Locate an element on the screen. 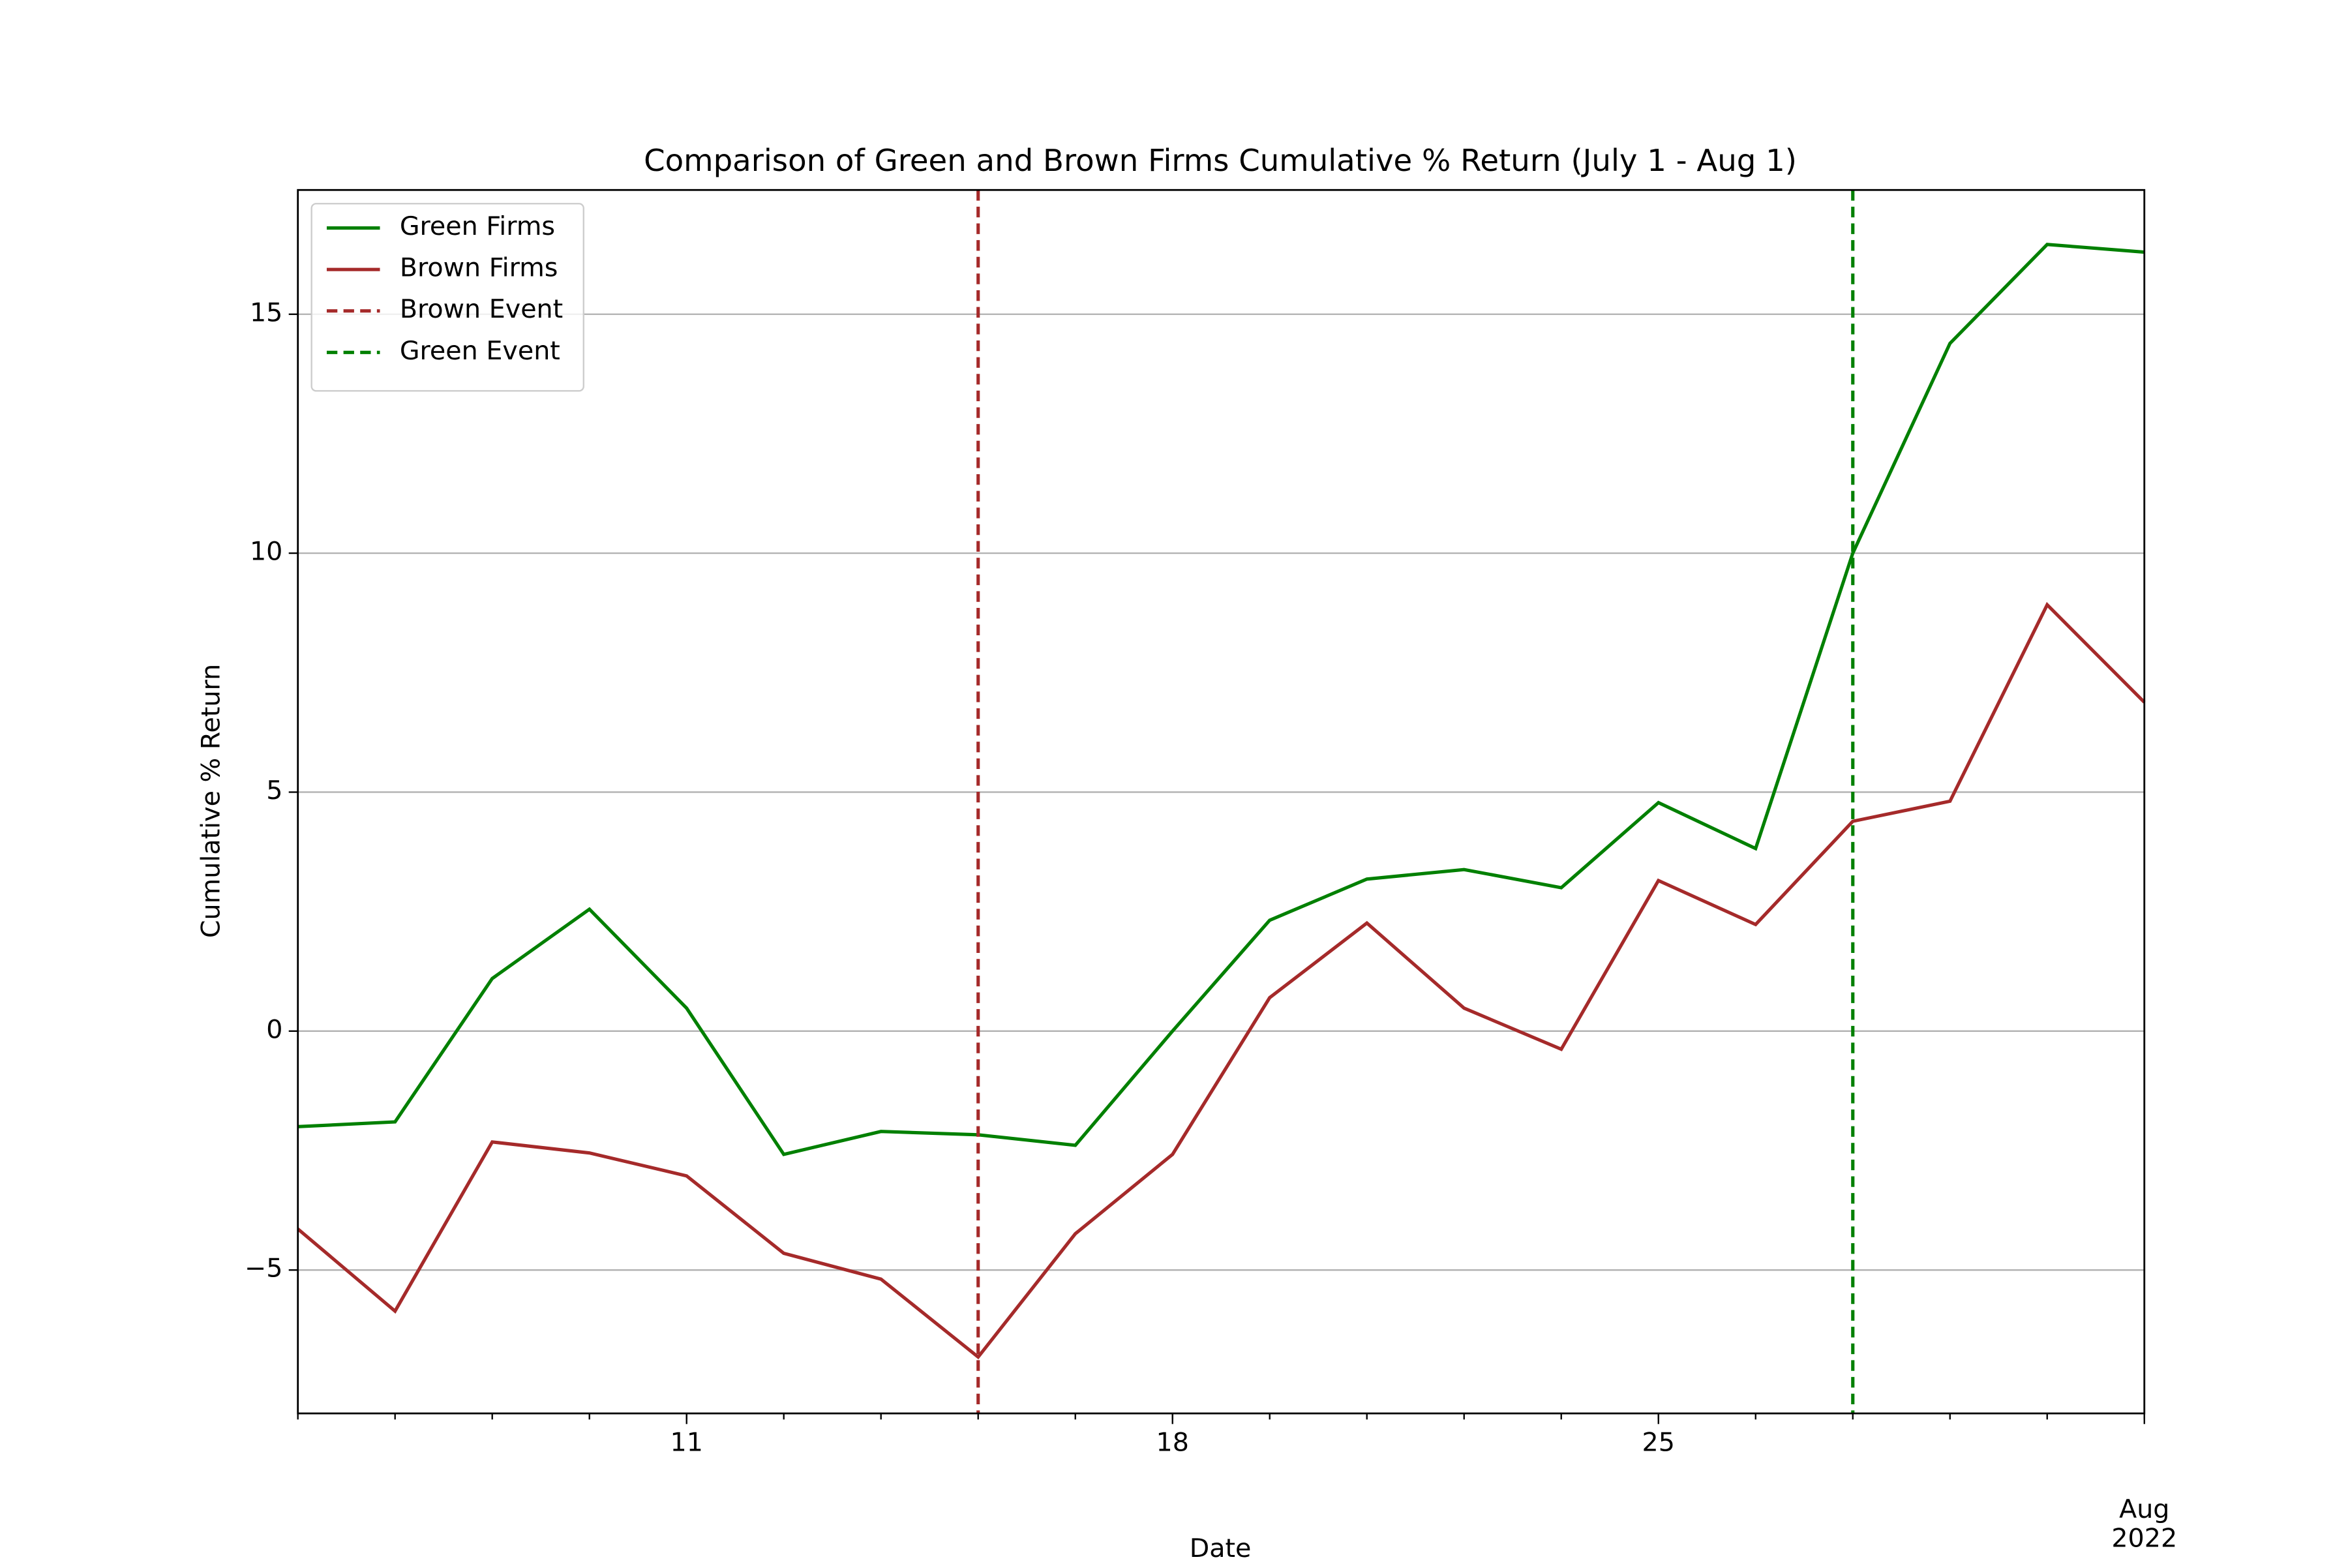 This screenshot has height=1568, width=2348. legend-label: Green Event is located at coordinates (480, 351).